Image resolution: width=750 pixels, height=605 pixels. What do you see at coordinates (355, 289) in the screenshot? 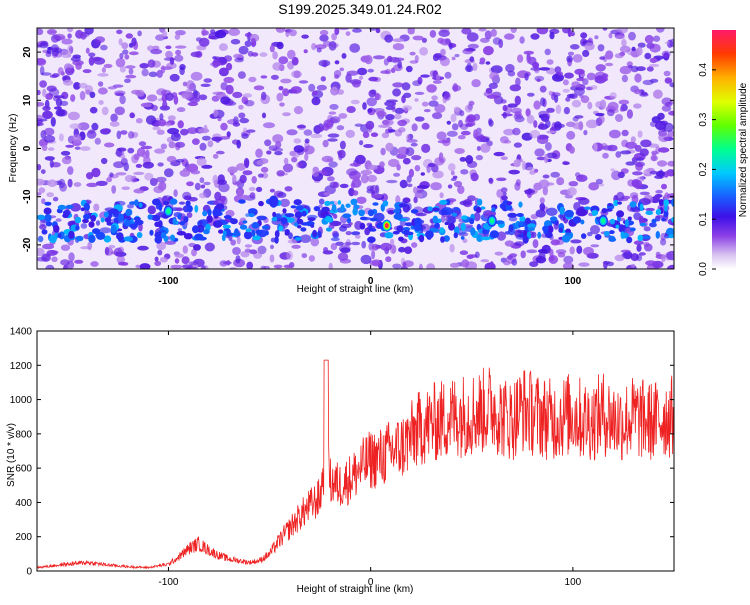
I see `spectrogram-x-label: Height of straight line (km)` at bounding box center [355, 289].